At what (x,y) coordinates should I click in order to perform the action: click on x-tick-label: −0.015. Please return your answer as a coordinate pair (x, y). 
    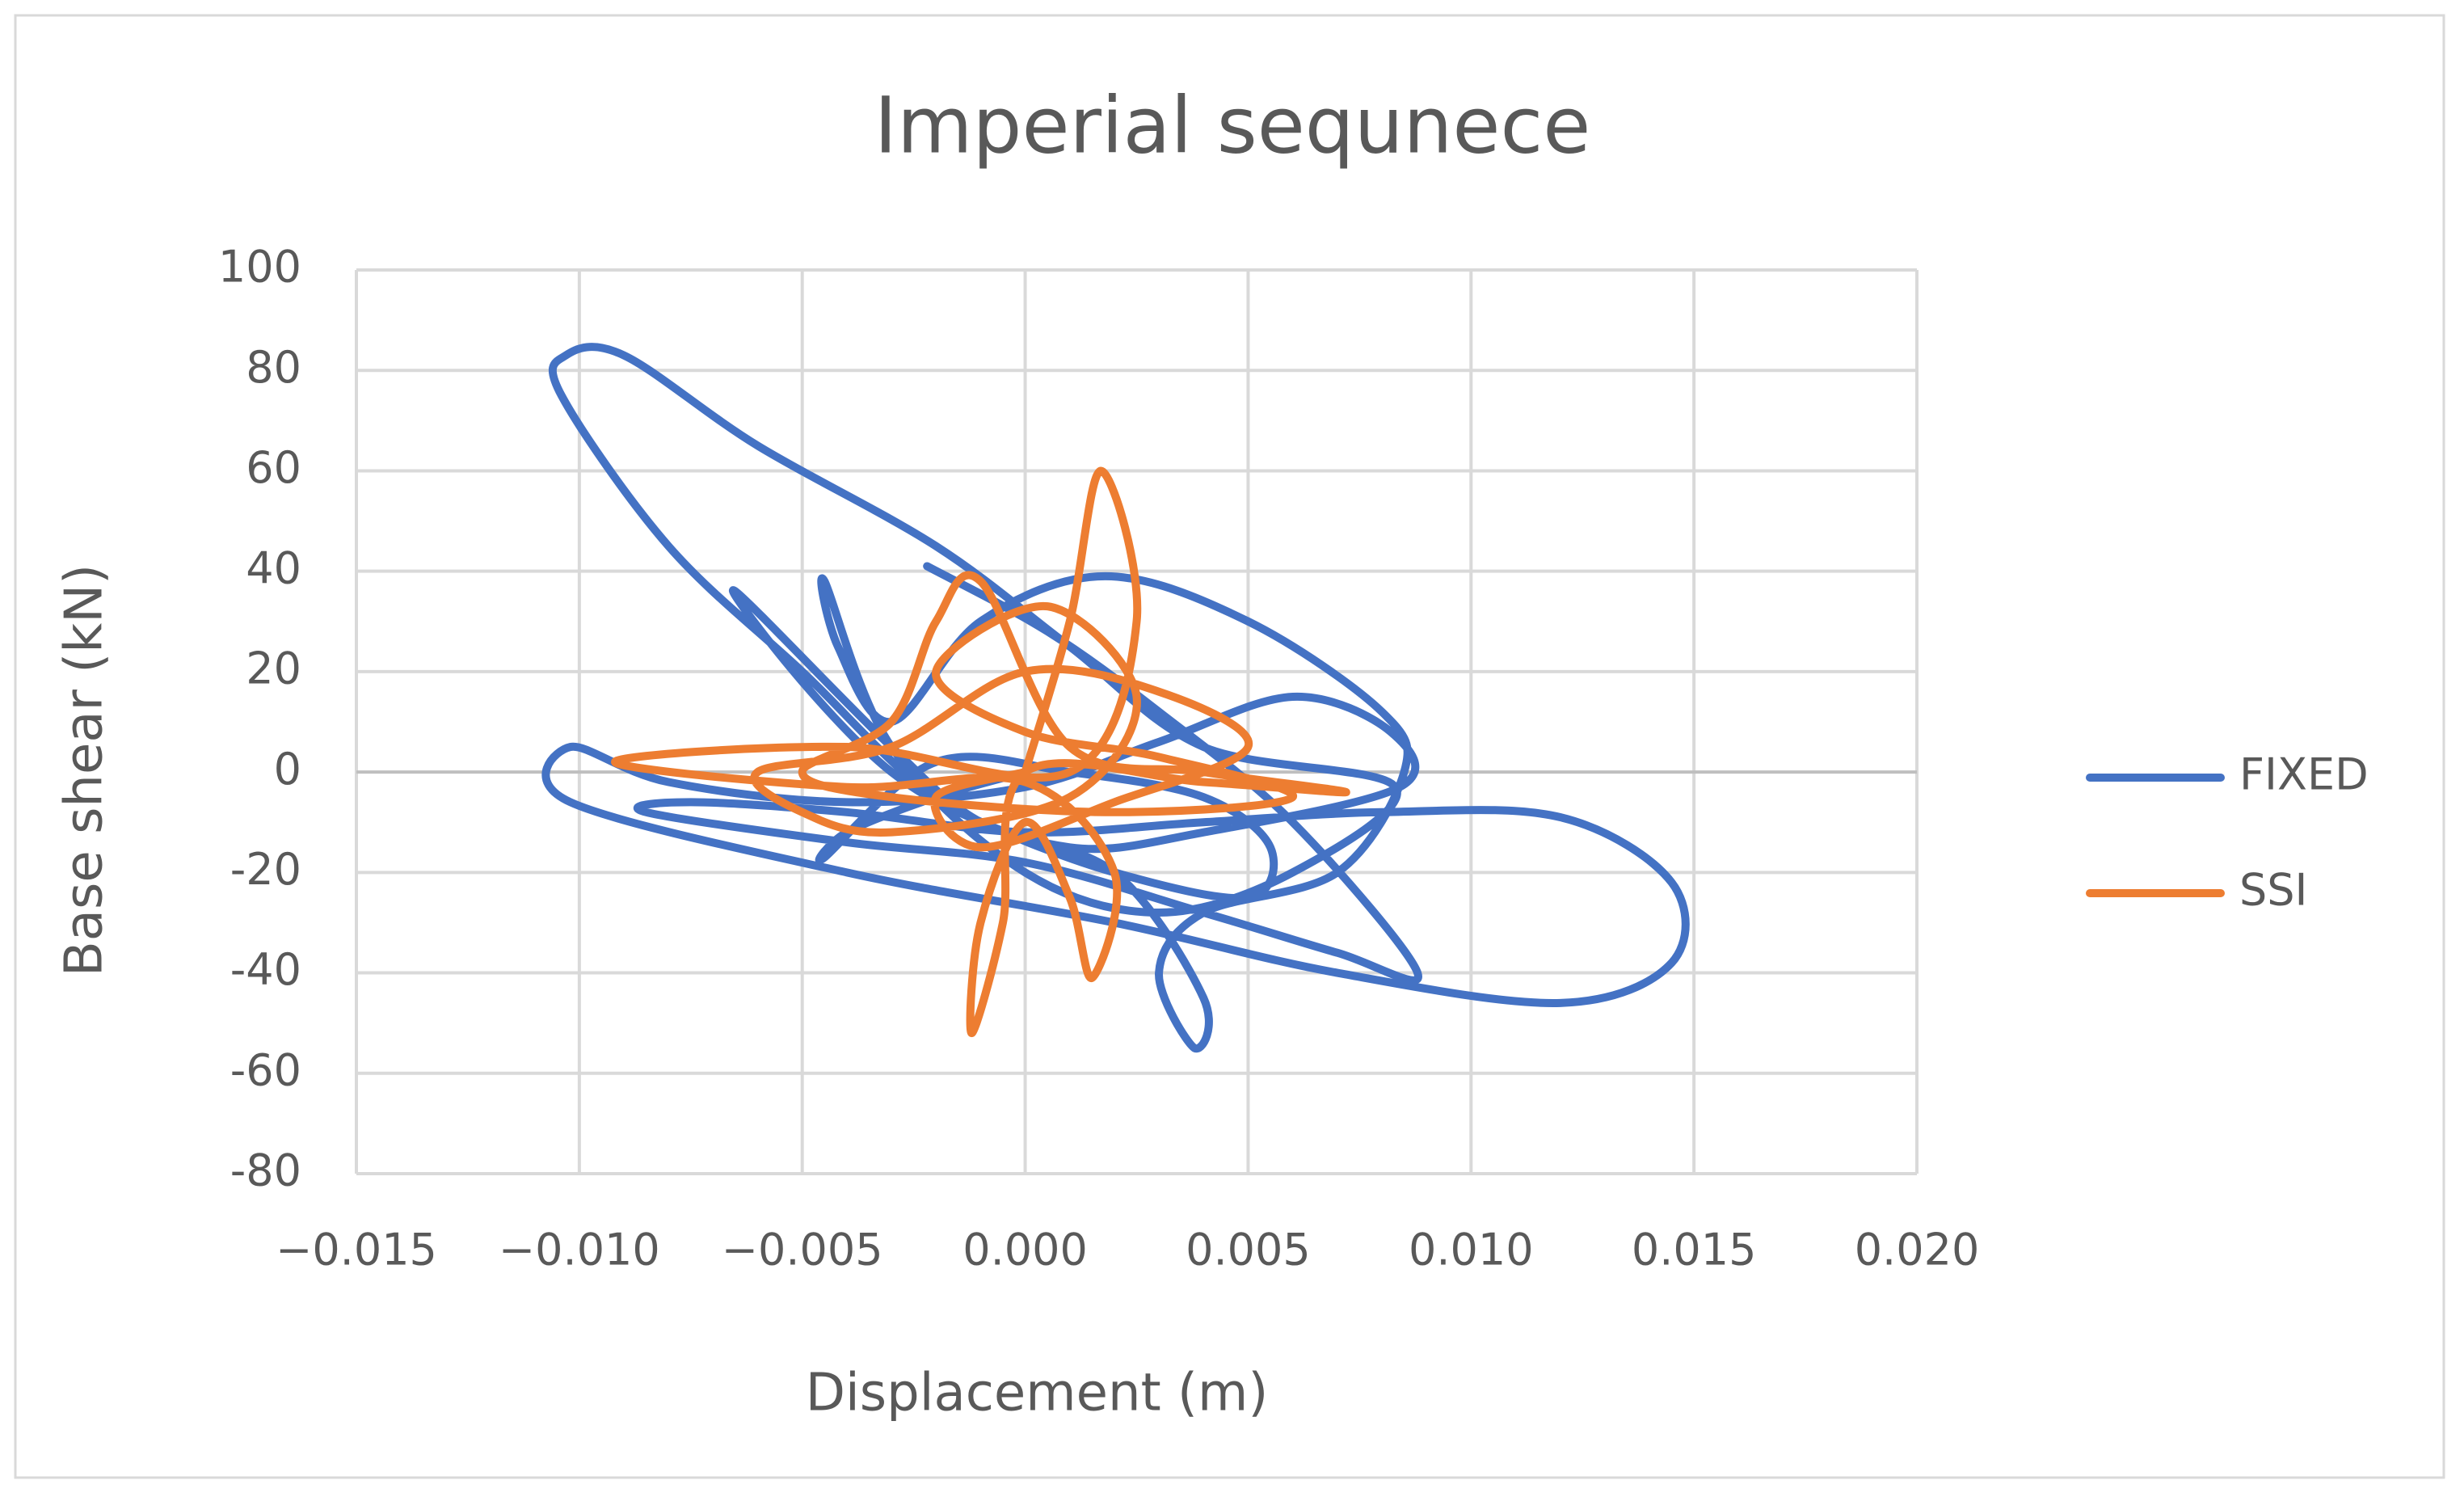
    Looking at the image, I should click on (356, 1250).